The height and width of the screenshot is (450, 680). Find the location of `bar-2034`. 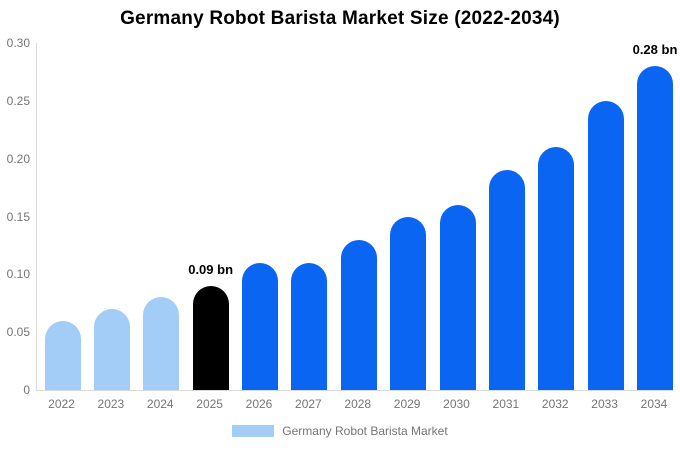

bar-2034 is located at coordinates (655, 228).